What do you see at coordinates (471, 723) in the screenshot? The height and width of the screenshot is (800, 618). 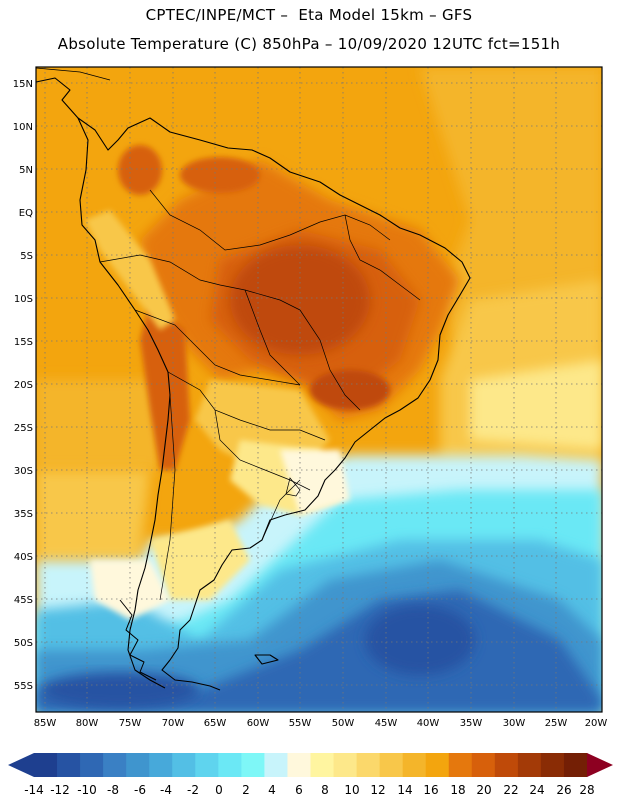 I see `lon-label: 35W` at bounding box center [471, 723].